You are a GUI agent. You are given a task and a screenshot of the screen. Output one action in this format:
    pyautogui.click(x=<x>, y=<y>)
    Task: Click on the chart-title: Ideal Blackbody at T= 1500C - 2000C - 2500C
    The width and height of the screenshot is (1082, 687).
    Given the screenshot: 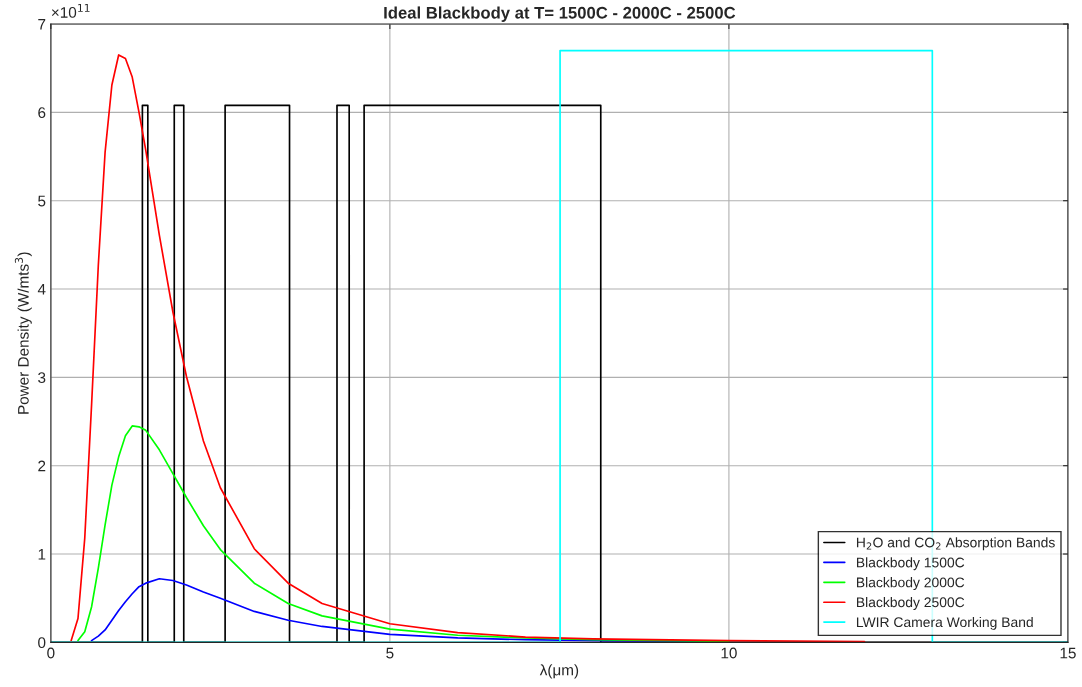 What is the action you would take?
    pyautogui.click(x=560, y=14)
    